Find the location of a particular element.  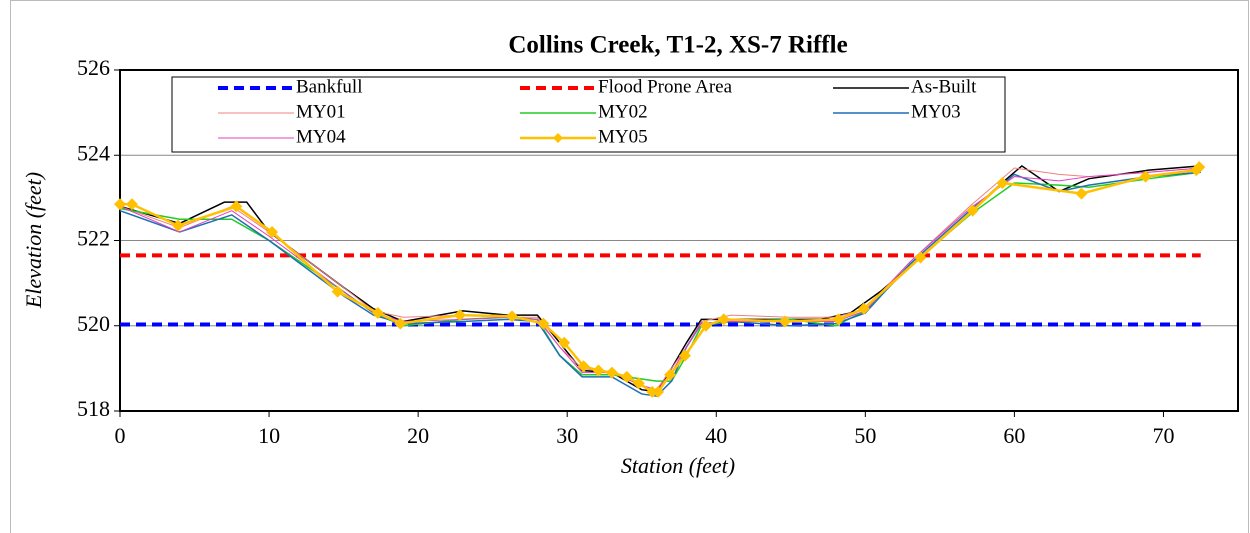

x-tick-label: 0 is located at coordinates (120, 435).